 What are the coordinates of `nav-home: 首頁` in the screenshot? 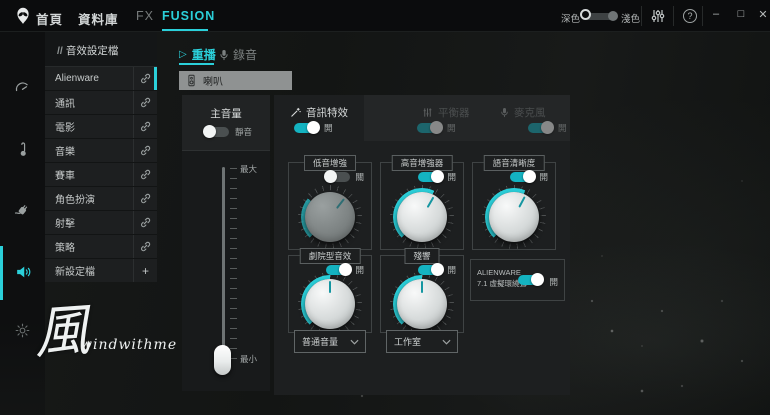 It's located at (50, 20).